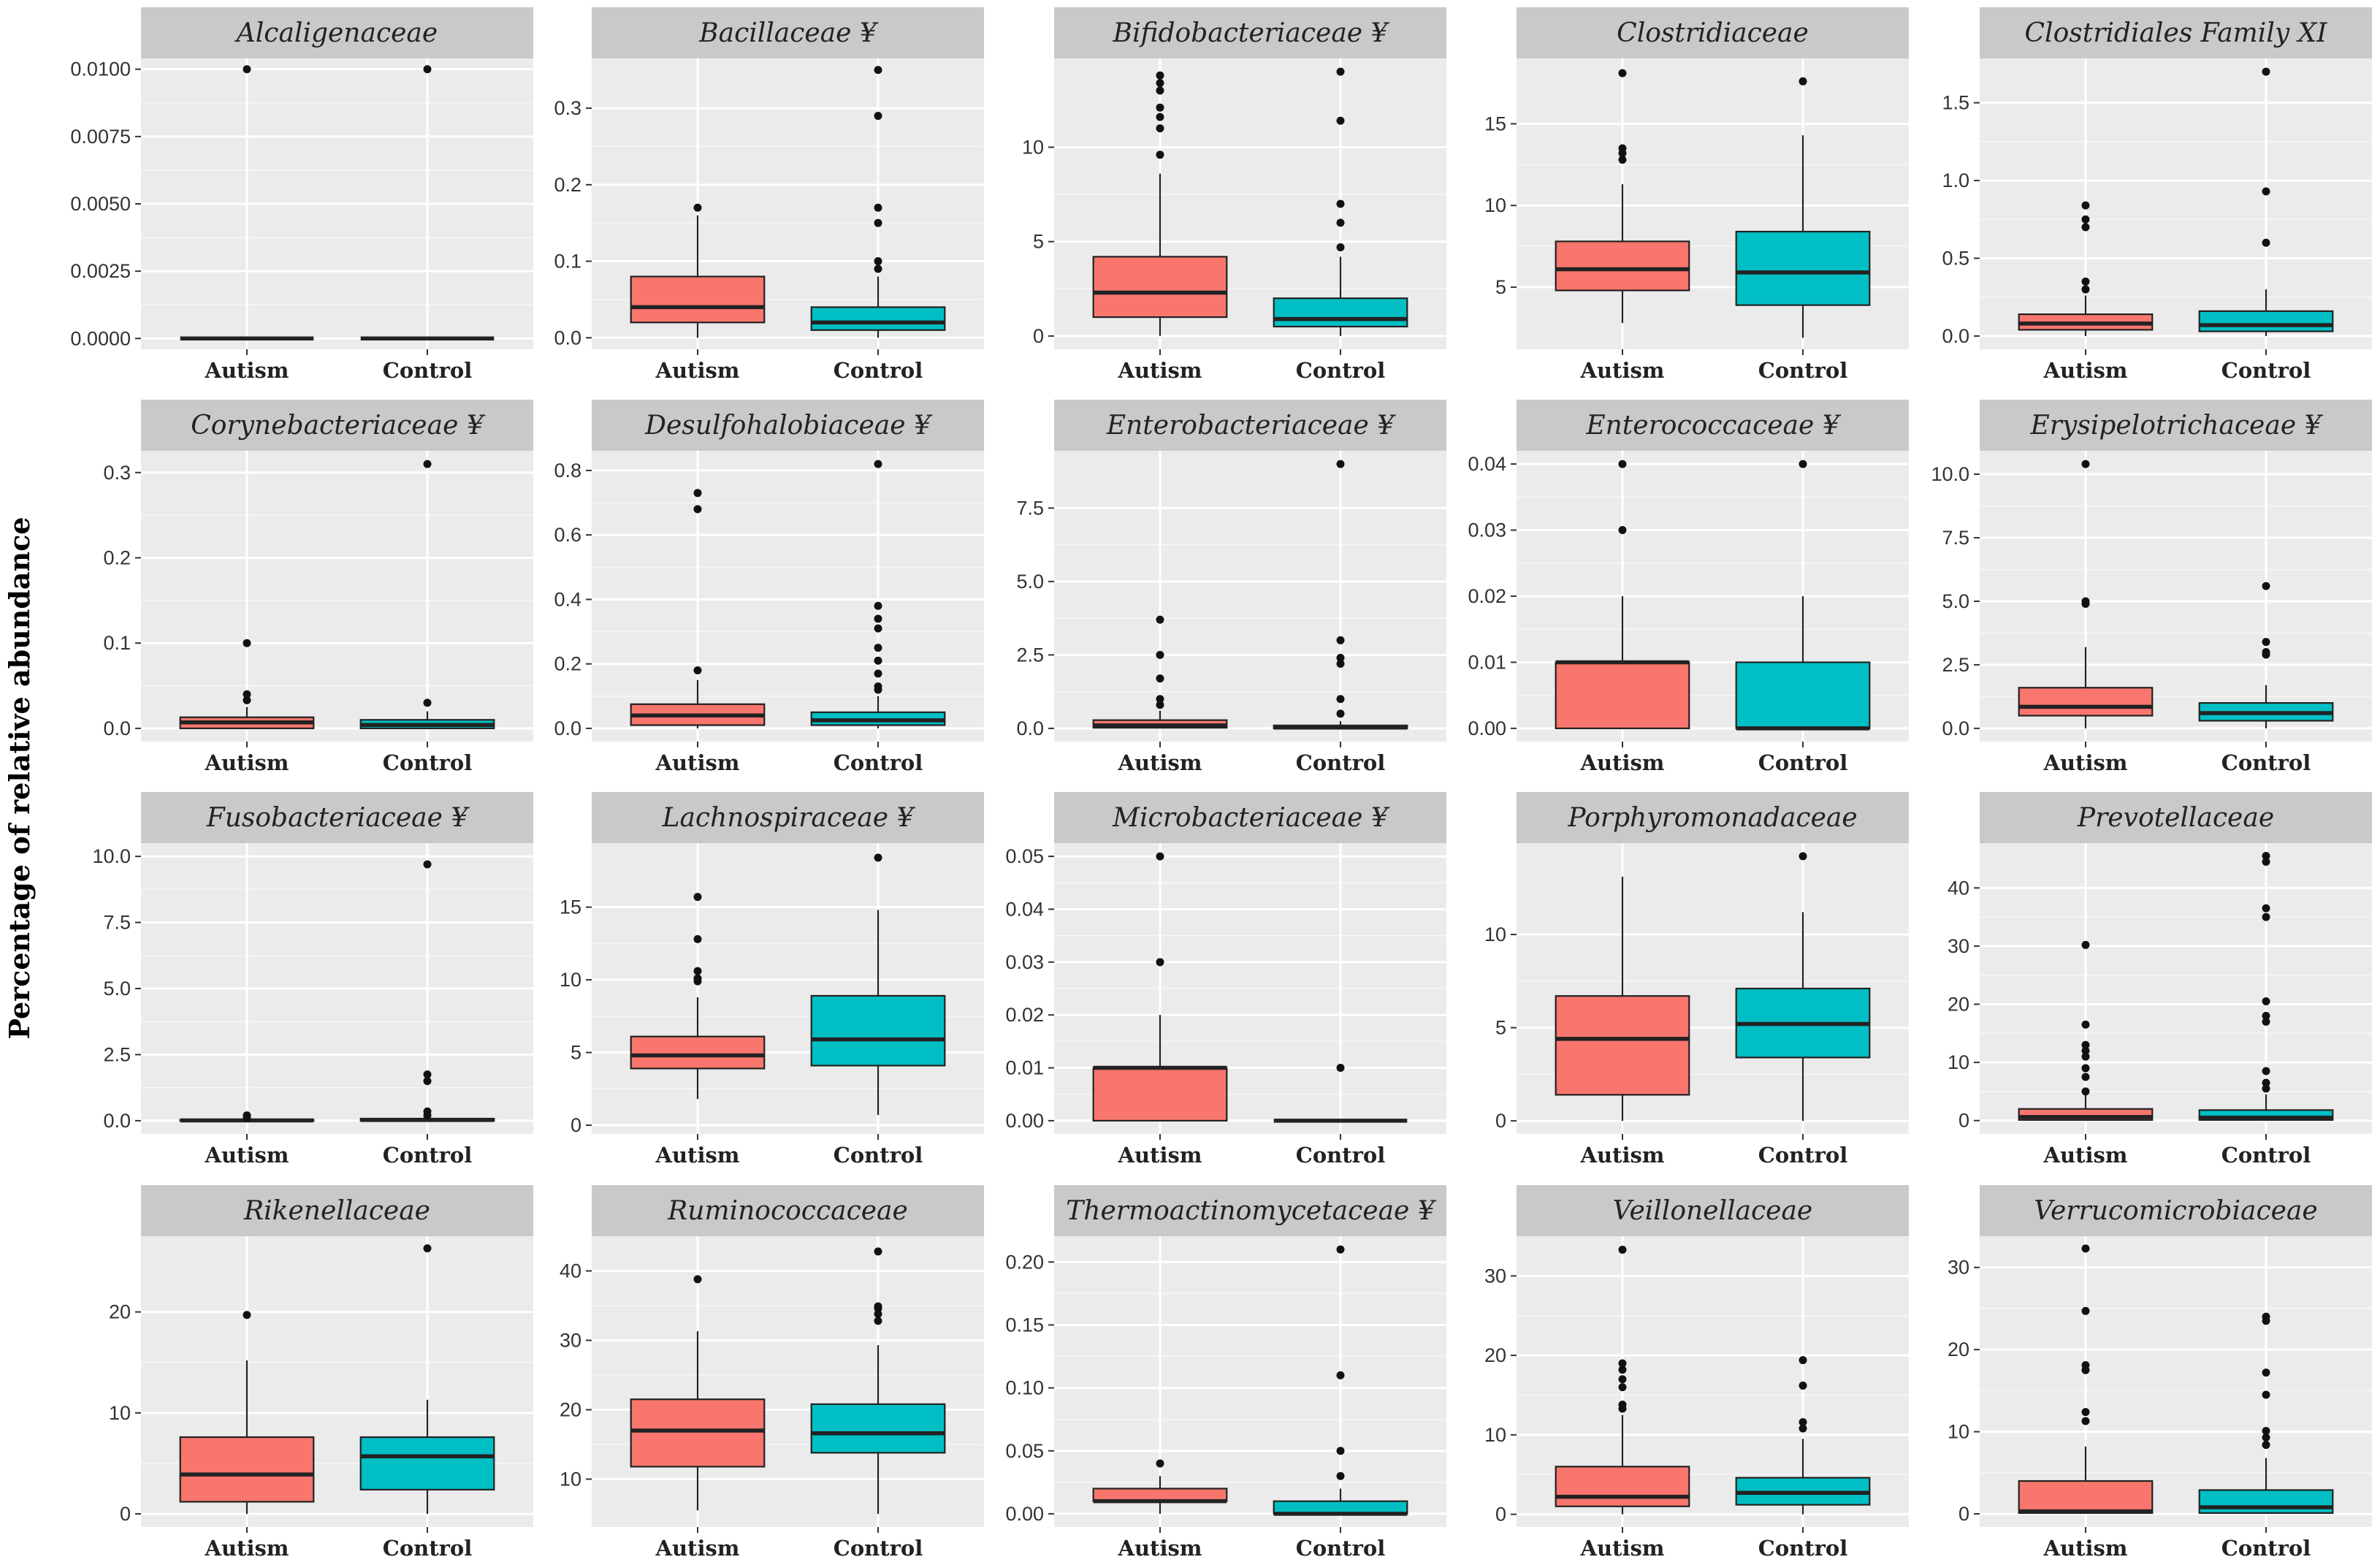 The image size is (2380, 1565). I want to click on y-tick-label: 0.0, so click(117, 728).